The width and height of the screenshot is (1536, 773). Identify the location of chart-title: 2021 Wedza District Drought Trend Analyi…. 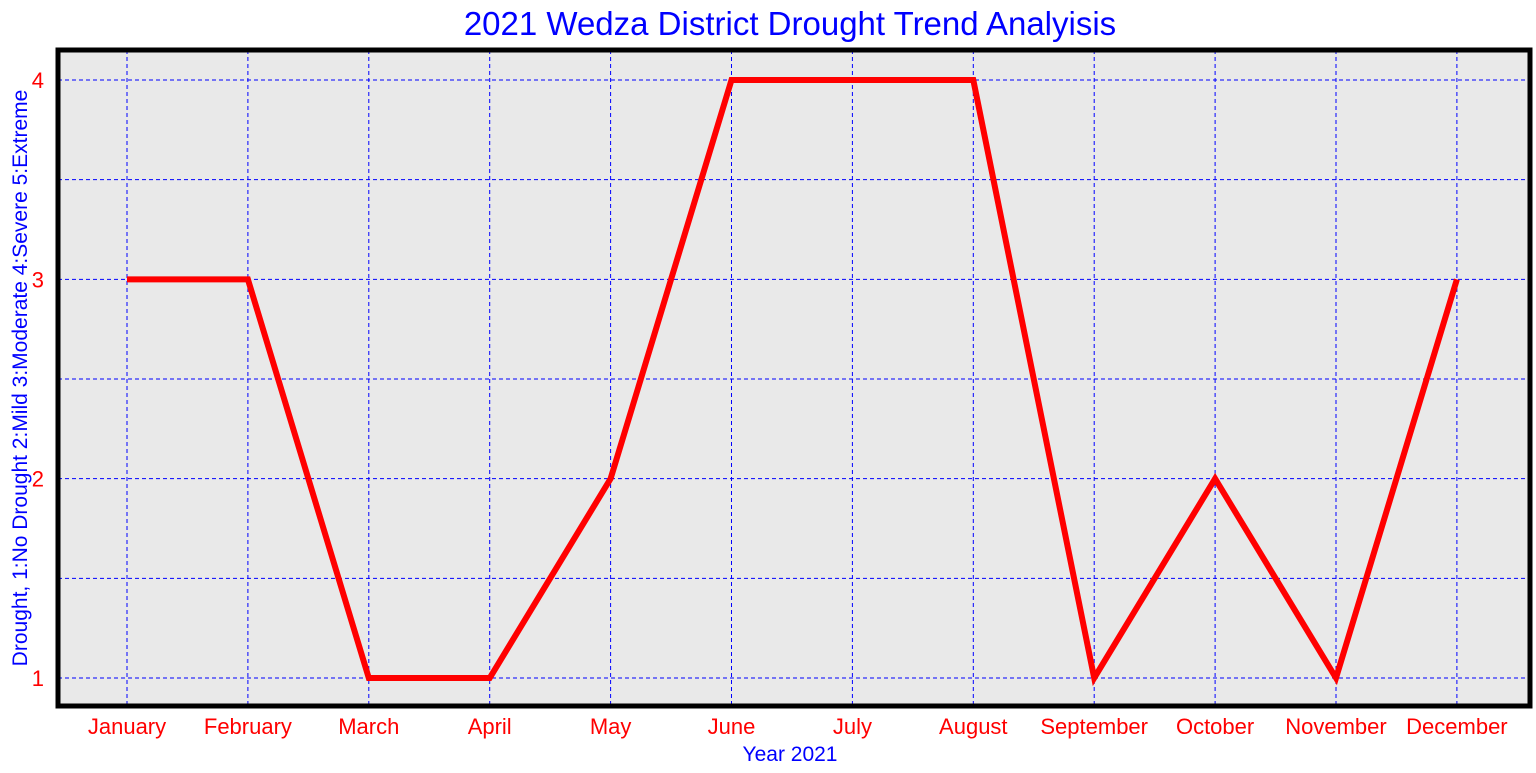
(790, 23).